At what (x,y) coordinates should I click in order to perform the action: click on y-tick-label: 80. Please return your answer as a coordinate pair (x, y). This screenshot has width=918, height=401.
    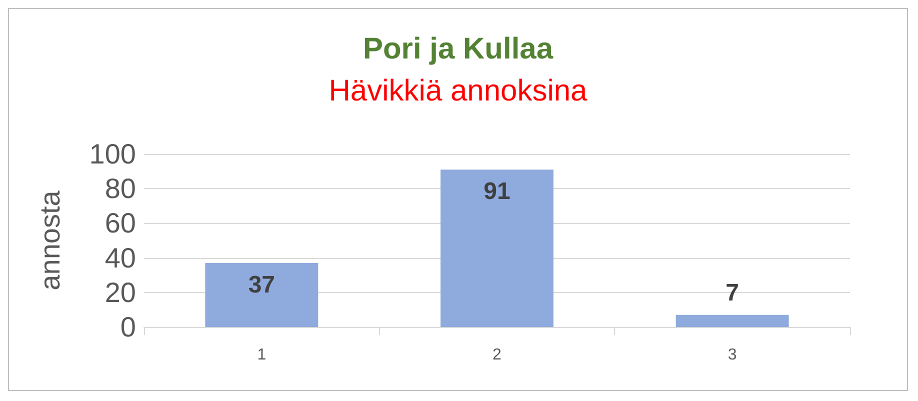
    Looking at the image, I should click on (120, 188).